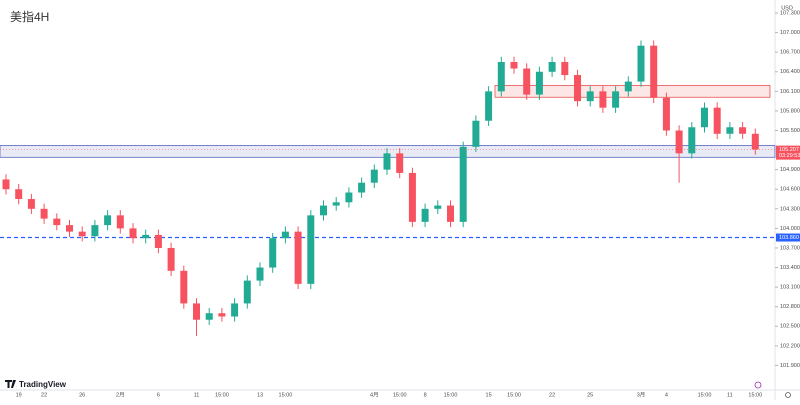  Describe the element at coordinates (790, 209) in the screenshot. I see `y-tick-label: 104.300` at that location.